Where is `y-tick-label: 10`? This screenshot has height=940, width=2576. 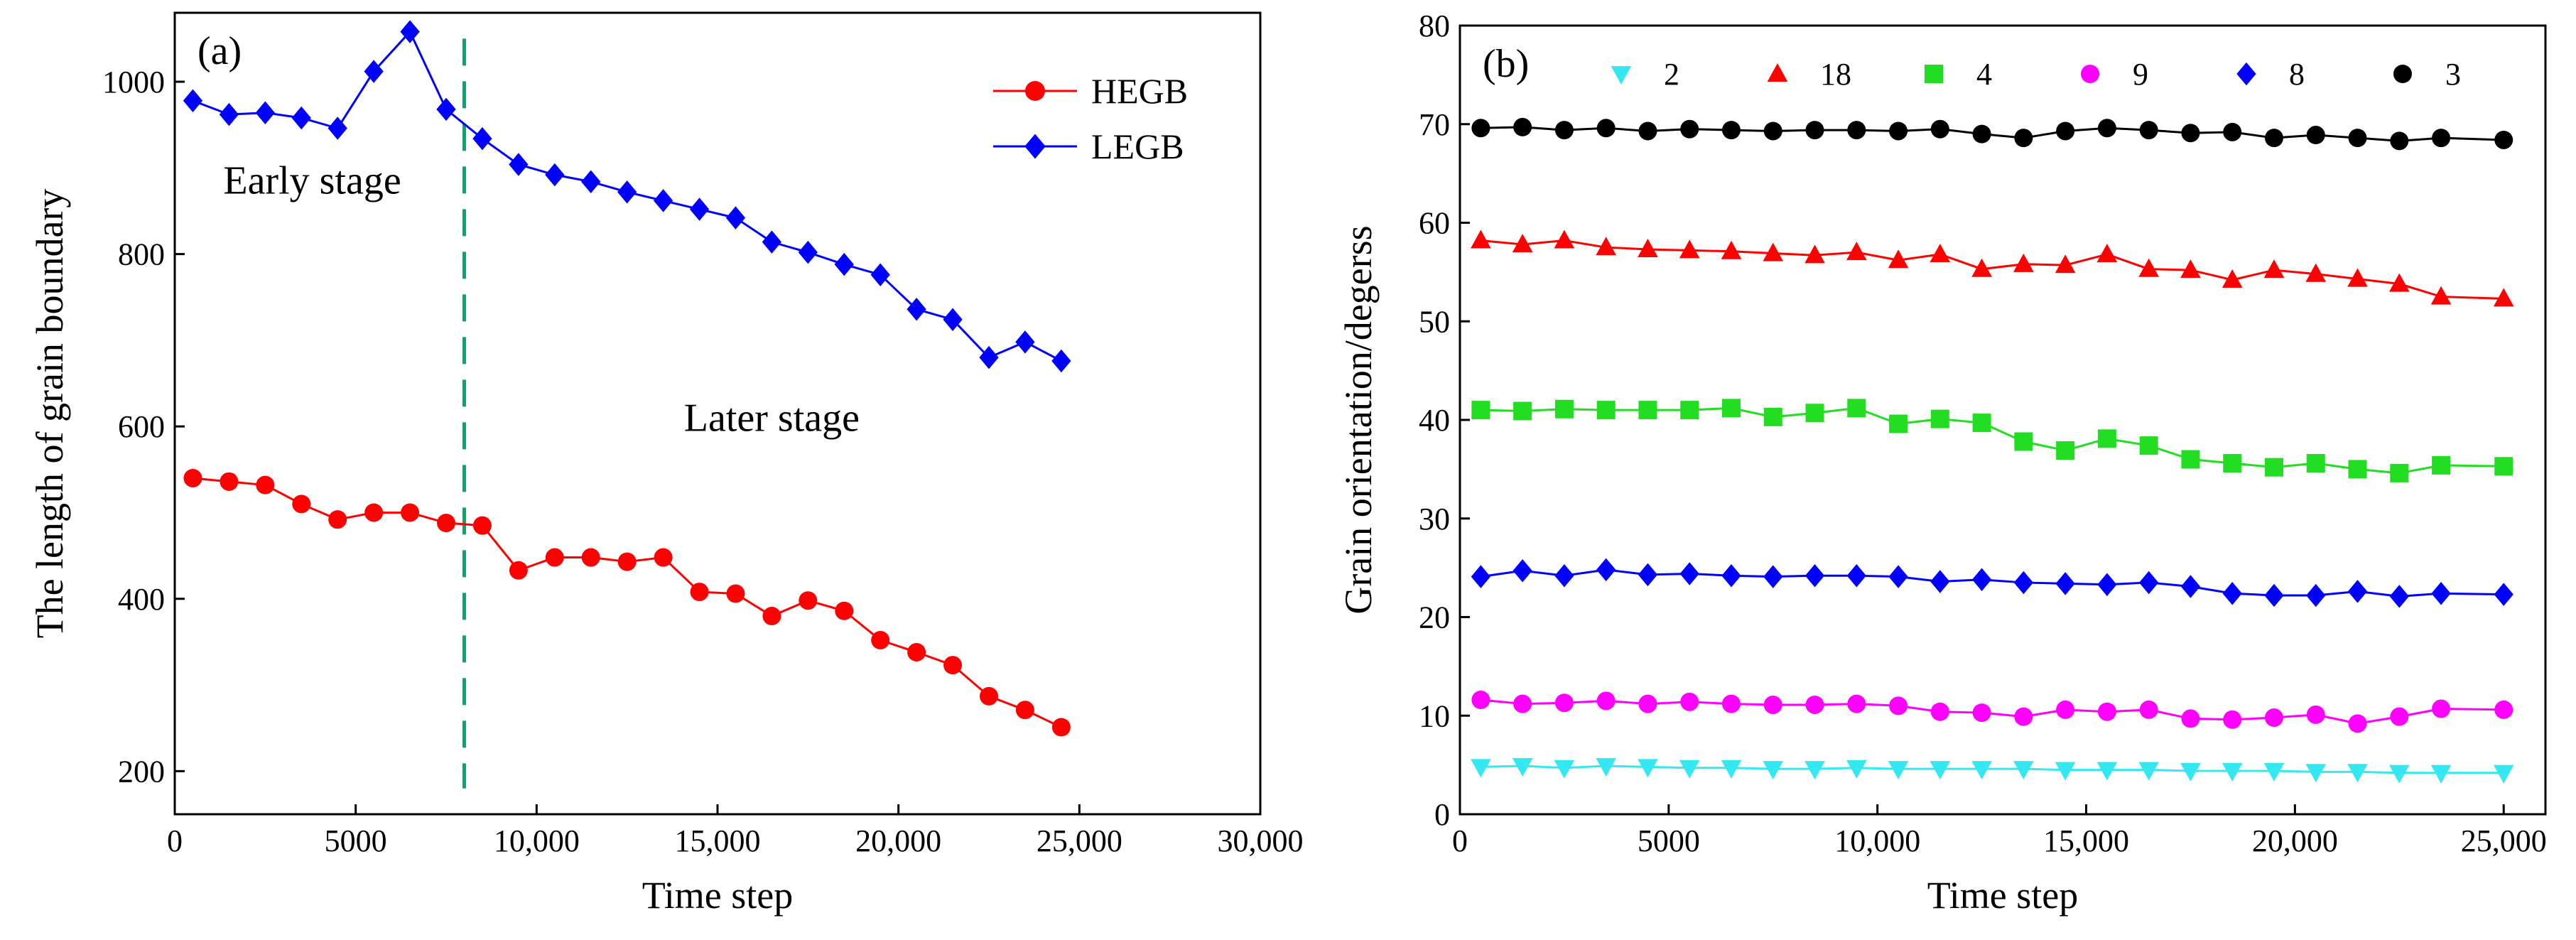 y-tick-label: 10 is located at coordinates (1434, 715).